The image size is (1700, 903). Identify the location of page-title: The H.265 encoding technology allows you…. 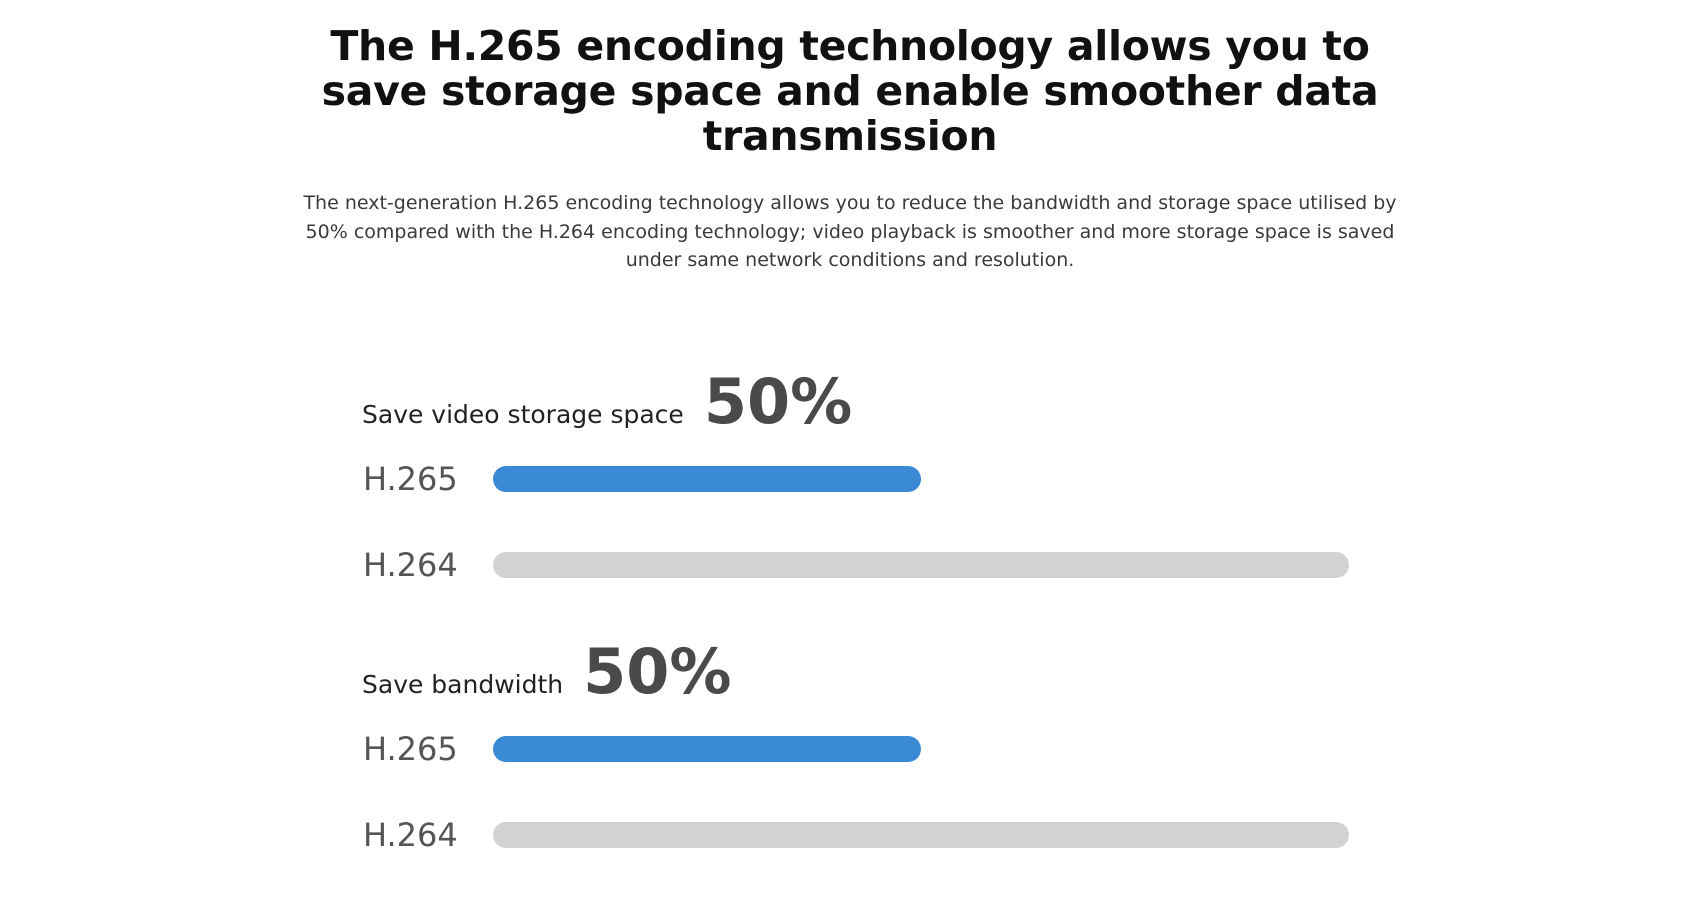
(850, 91).